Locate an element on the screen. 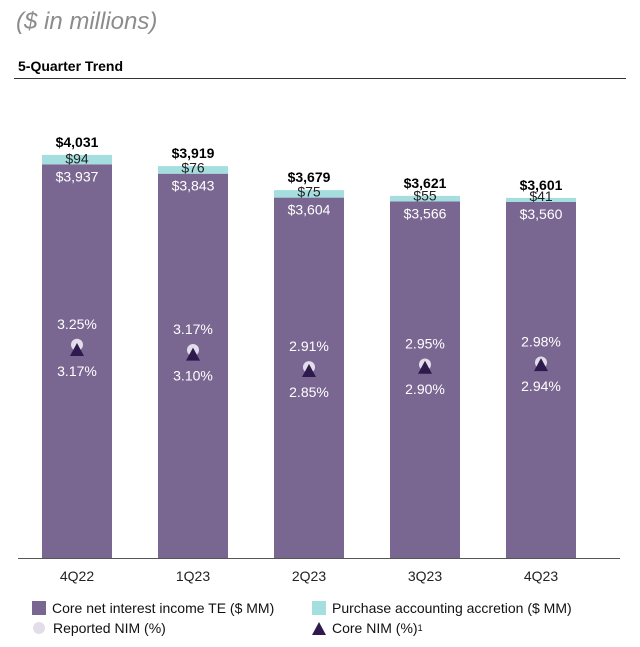  units-note: ($ in millions) is located at coordinates (87, 21).